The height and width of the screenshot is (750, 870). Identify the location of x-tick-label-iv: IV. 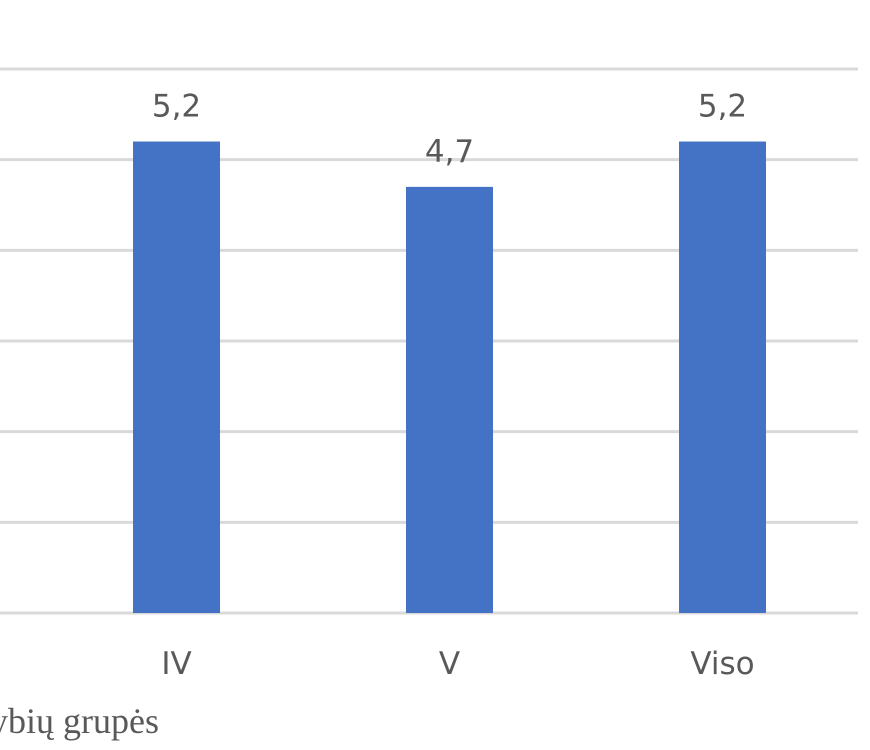
(176, 664).